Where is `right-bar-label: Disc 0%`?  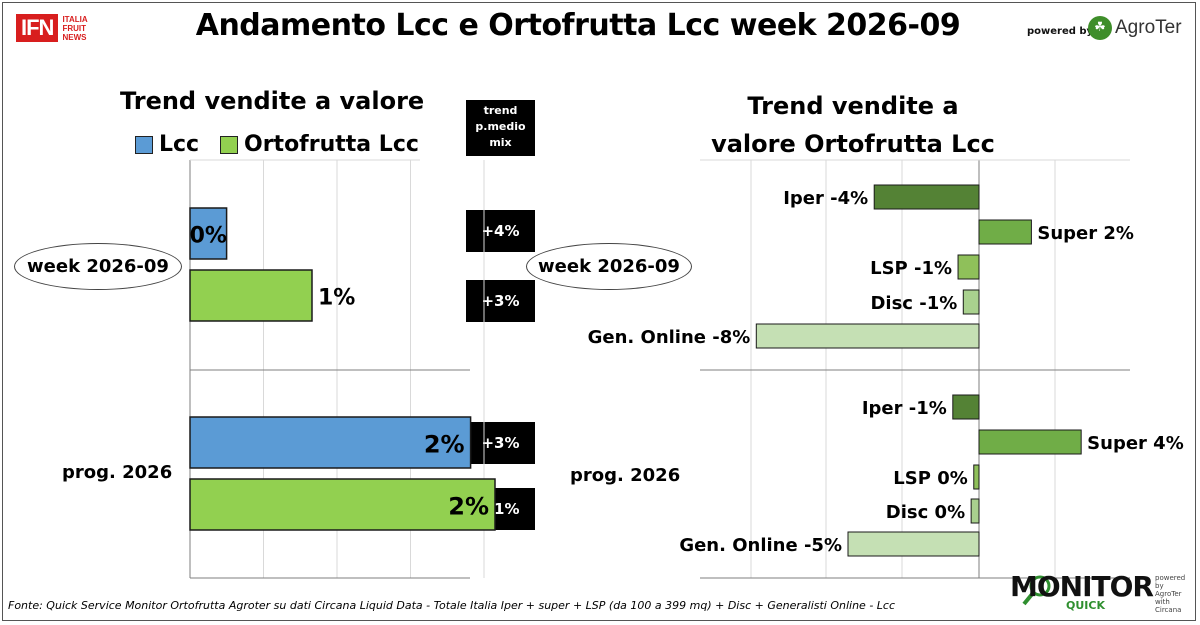
right-bar-label: Disc 0% is located at coordinates (925, 512).